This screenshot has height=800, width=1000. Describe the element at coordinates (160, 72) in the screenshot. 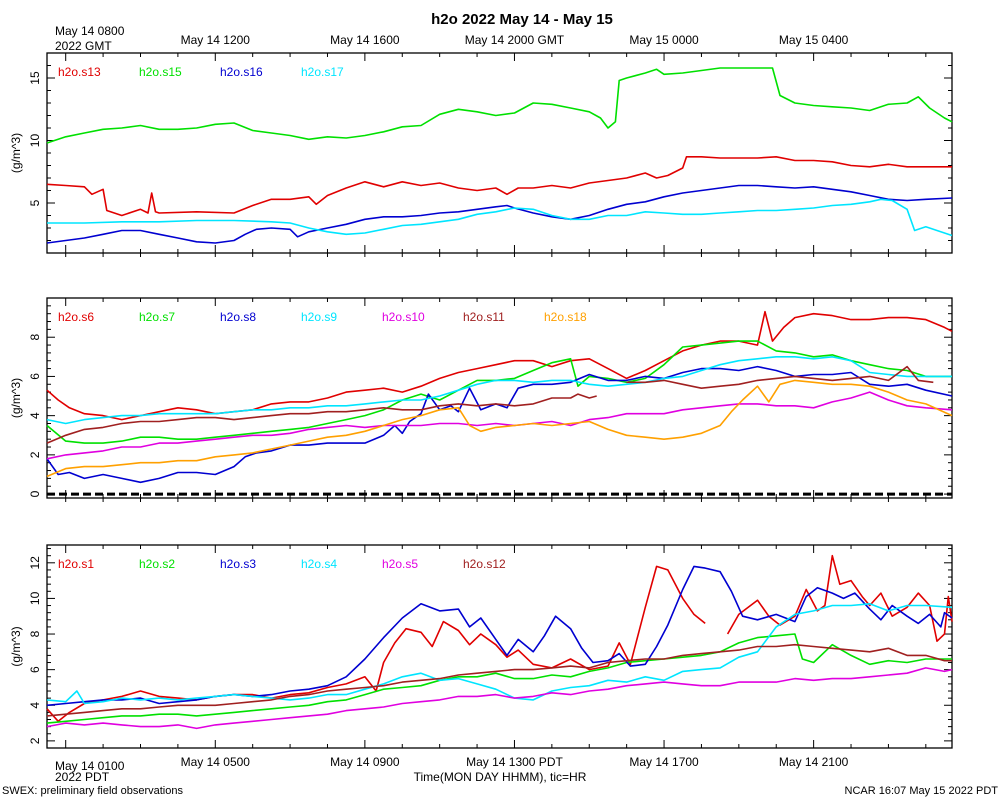

I see `legend-h2o-s15: h2o.s15` at that location.